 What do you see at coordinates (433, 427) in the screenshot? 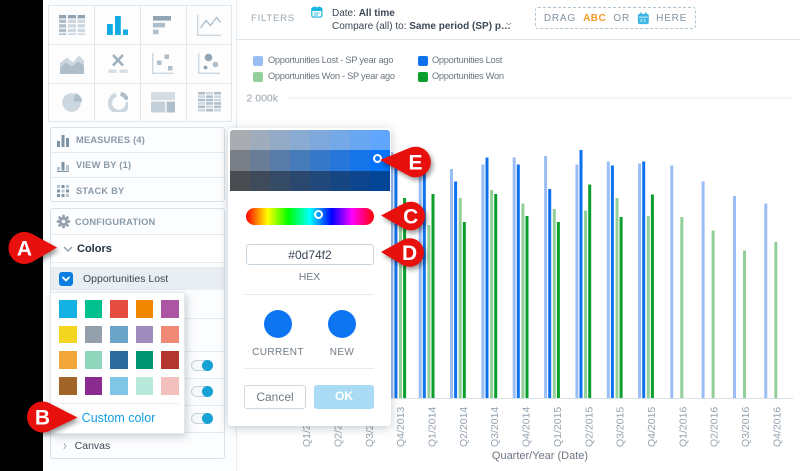
I see `svg-text: Q1/2014` at bounding box center [433, 427].